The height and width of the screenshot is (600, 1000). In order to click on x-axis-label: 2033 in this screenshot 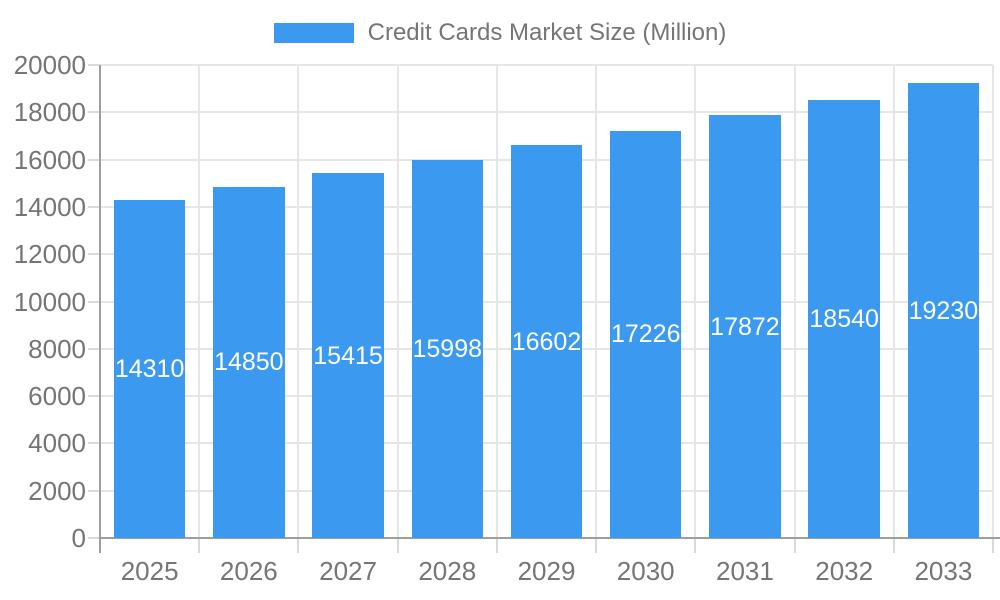, I will do `click(943, 571)`.